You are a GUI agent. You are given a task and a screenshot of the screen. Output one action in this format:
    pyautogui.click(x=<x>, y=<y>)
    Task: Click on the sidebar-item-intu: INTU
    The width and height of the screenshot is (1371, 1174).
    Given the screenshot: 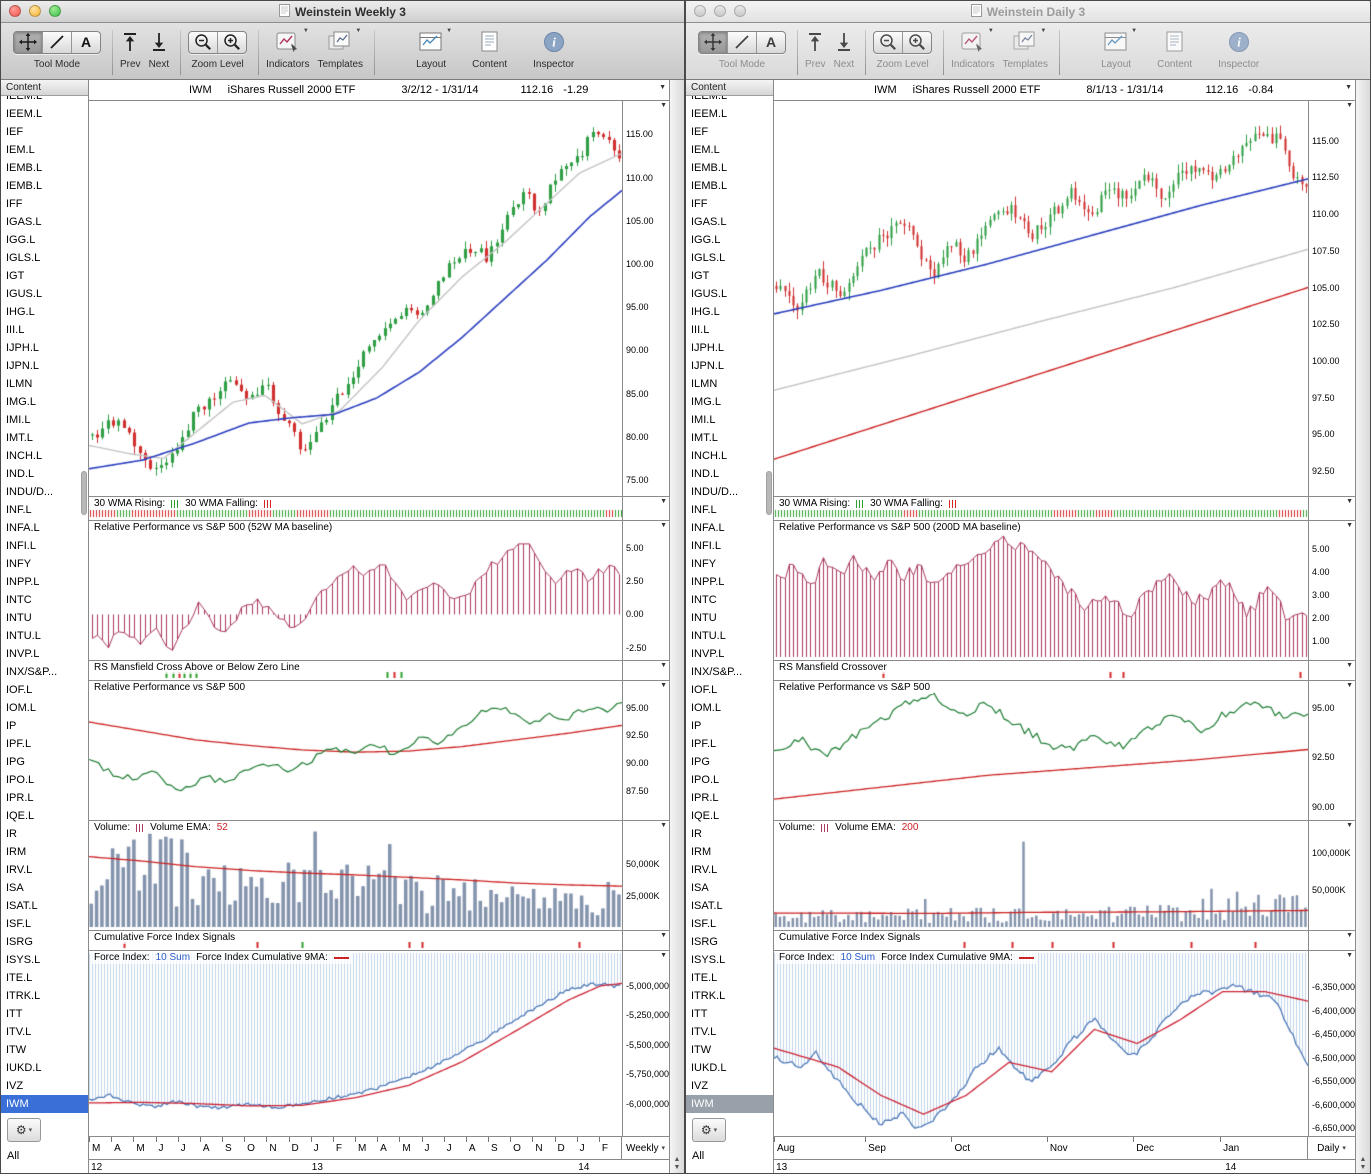 What is the action you would take?
    pyautogui.click(x=19, y=618)
    